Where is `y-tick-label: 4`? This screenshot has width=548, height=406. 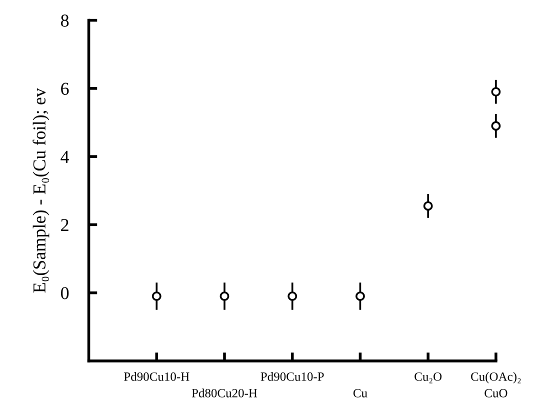 y-tick-label: 4 is located at coordinates (65, 156).